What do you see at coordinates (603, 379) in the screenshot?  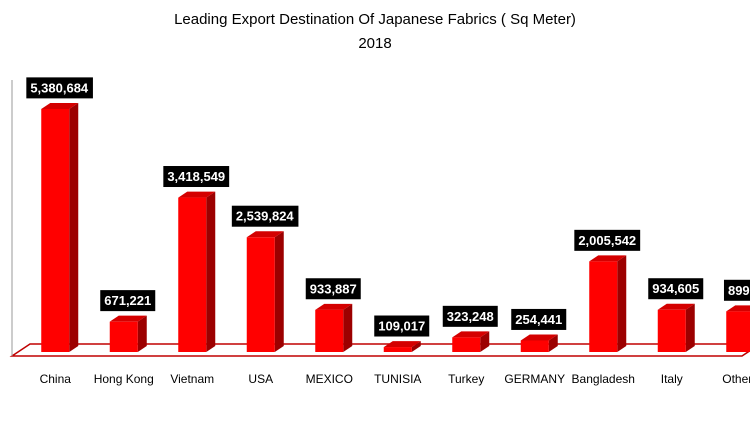 I see `x-tick-label: Bangladesh` at bounding box center [603, 379].